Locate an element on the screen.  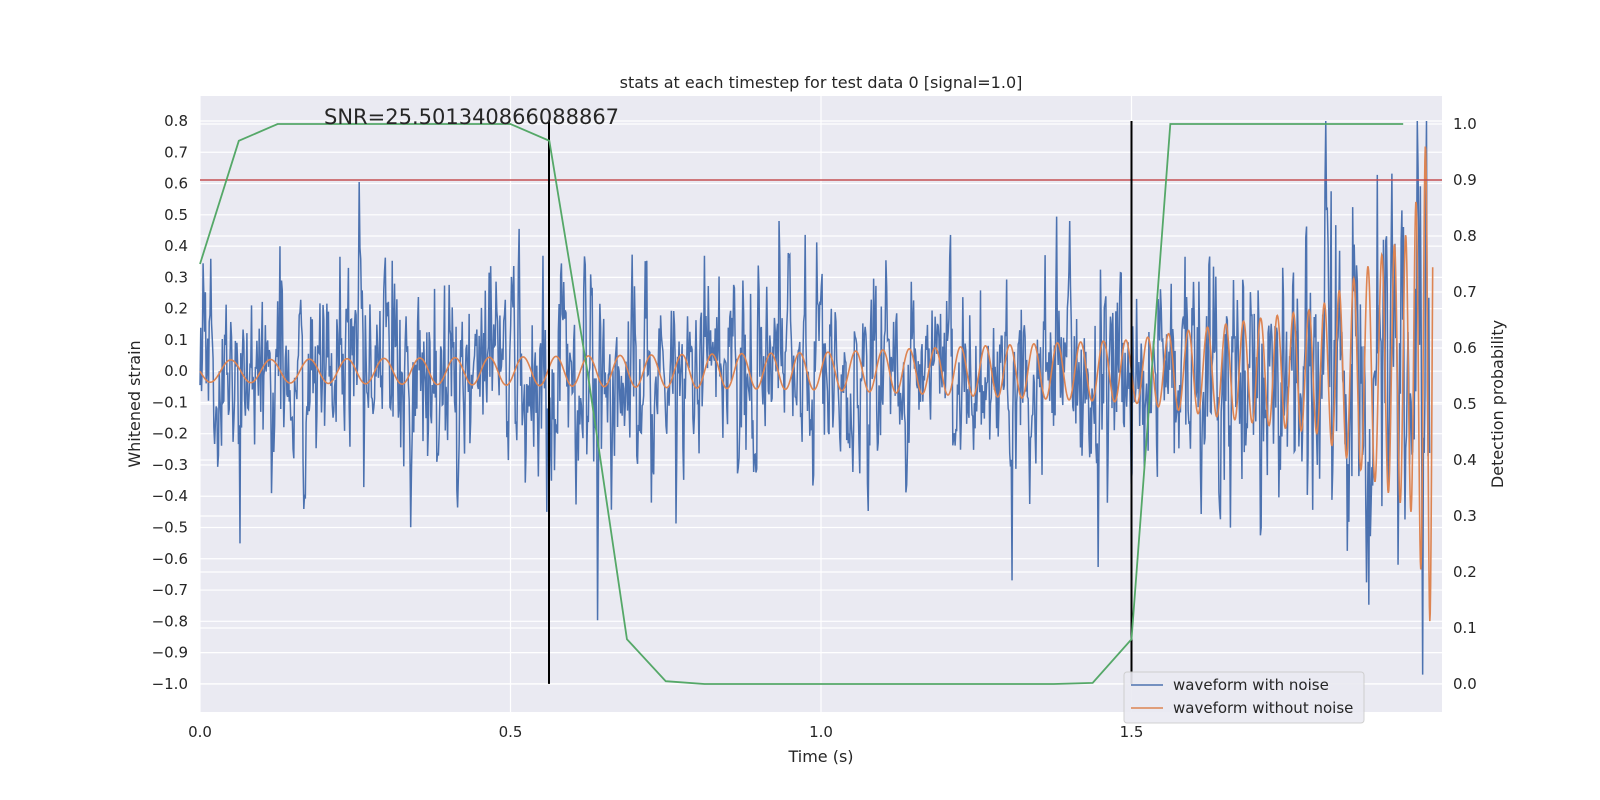
y-tick-label: −0.6 is located at coordinates (170, 559).